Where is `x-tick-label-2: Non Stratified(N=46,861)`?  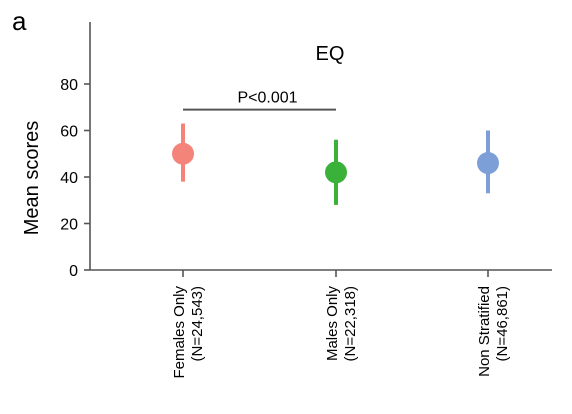 x-tick-label-2: Non Stratified(N=46,861) is located at coordinates (493, 331).